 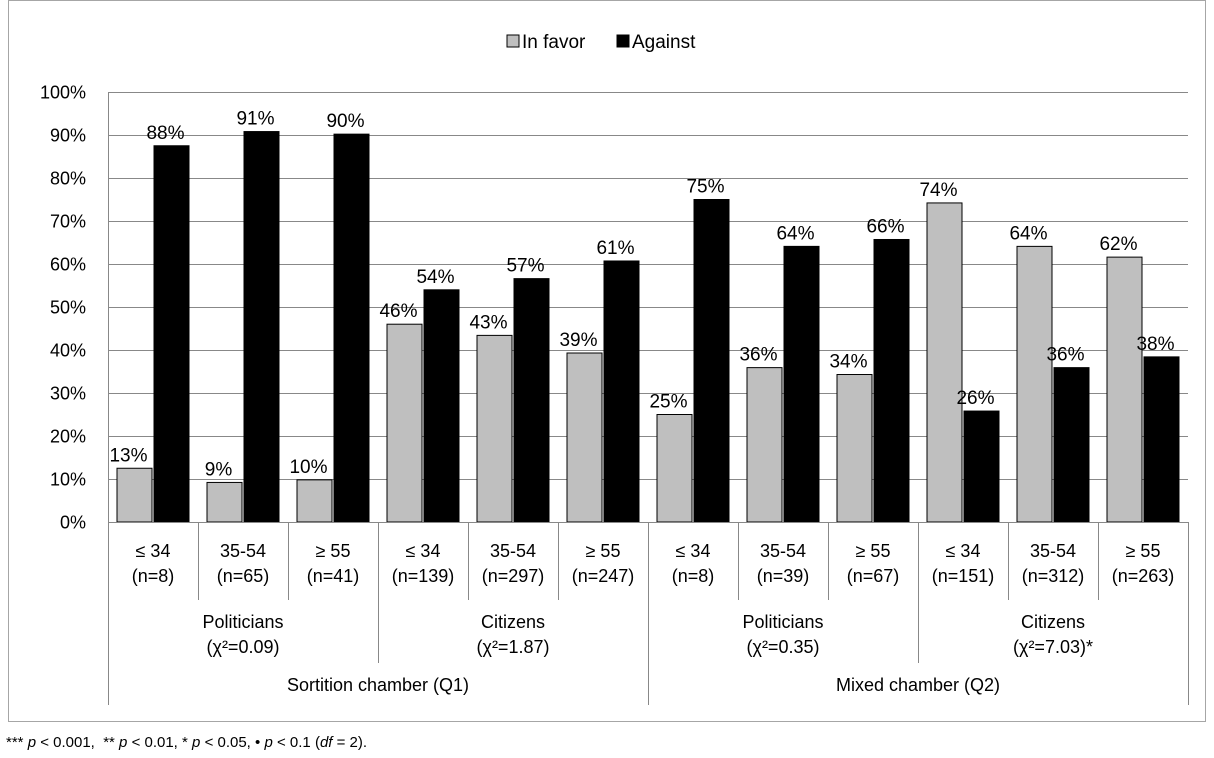 I want to click on legend-label-in-favor: In favor, so click(x=554, y=42).